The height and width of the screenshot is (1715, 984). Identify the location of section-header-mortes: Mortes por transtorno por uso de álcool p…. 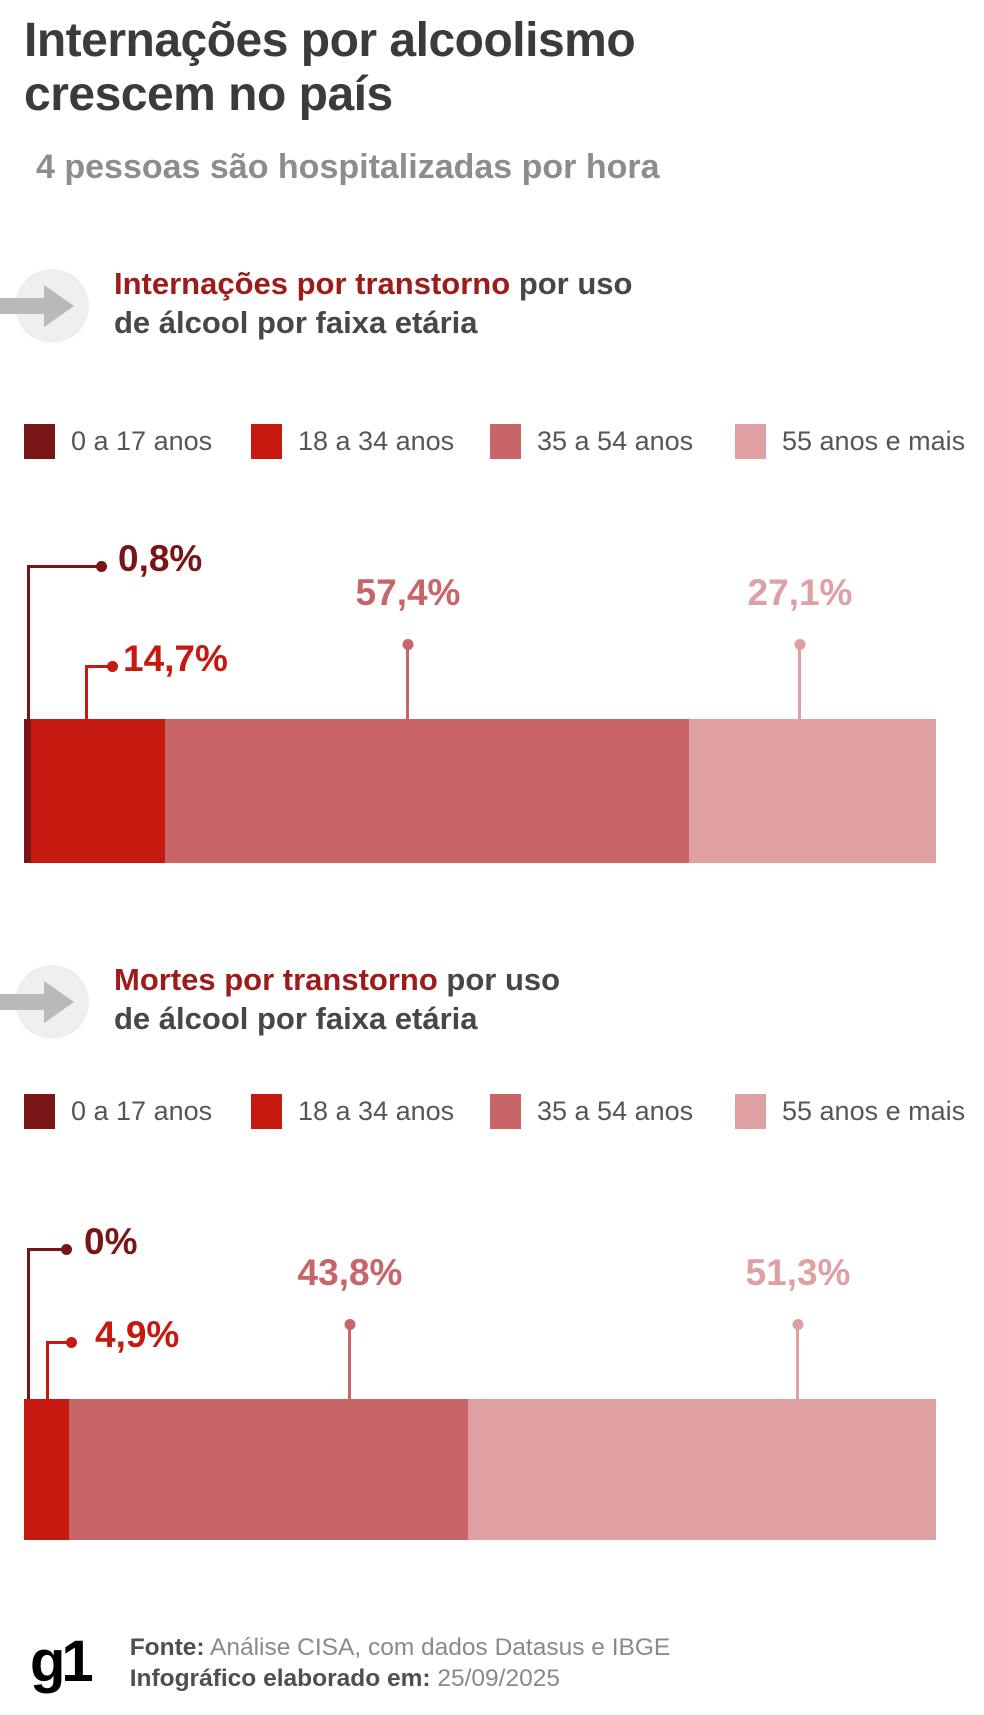
(280, 999).